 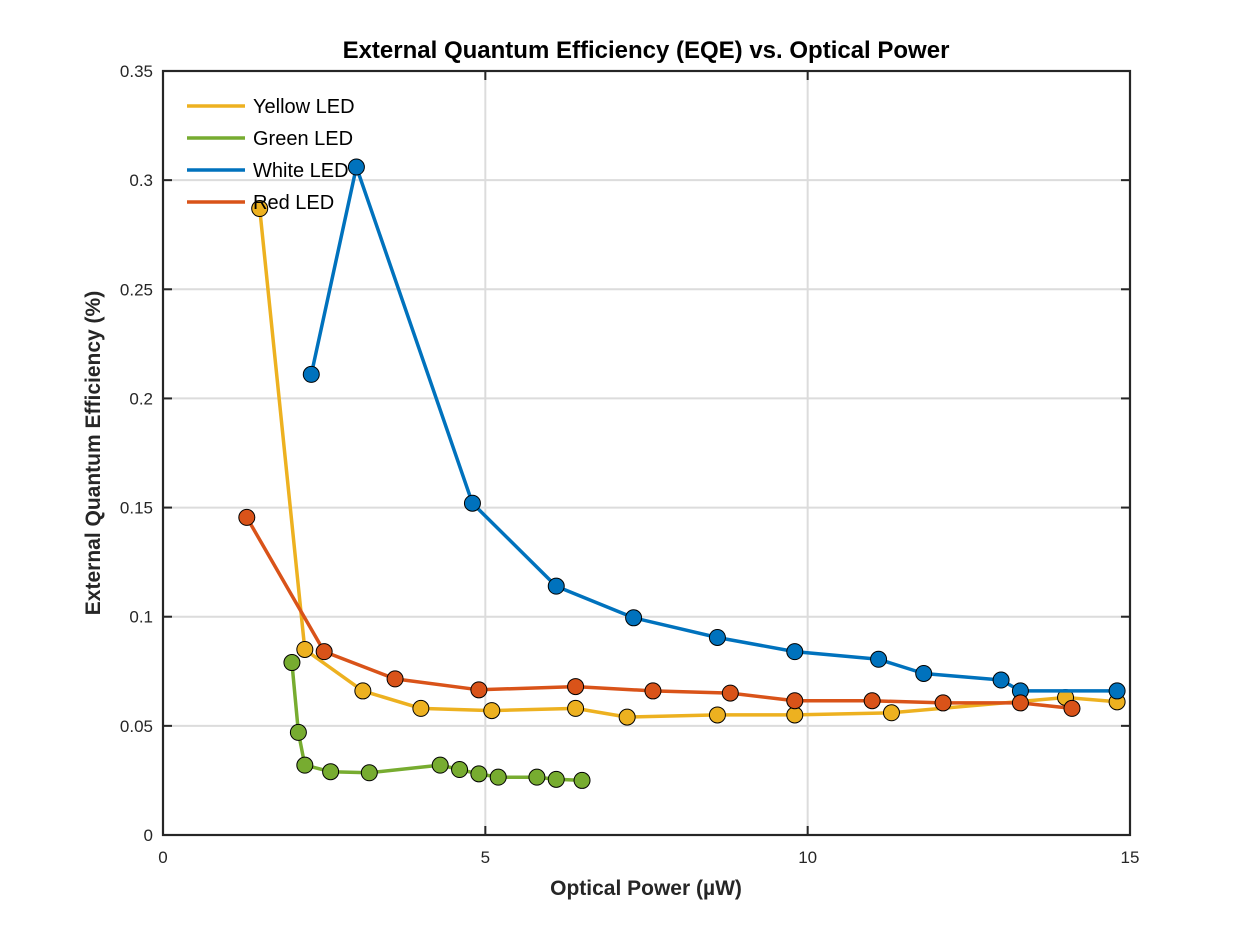 I want to click on red-led-line, so click(x=659, y=613).